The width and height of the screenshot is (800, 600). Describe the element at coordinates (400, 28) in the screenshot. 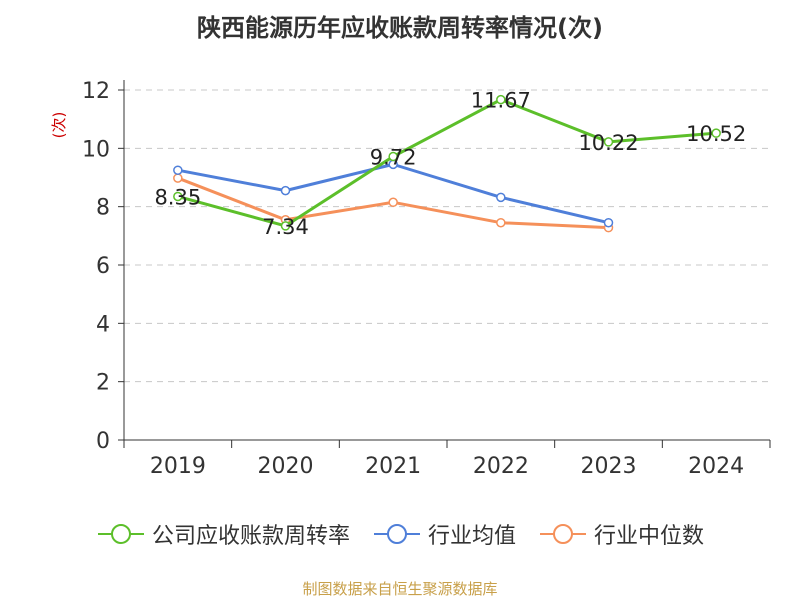

I see `chart-title: 陕西能源历年应收账款周转率情况(次)` at that location.